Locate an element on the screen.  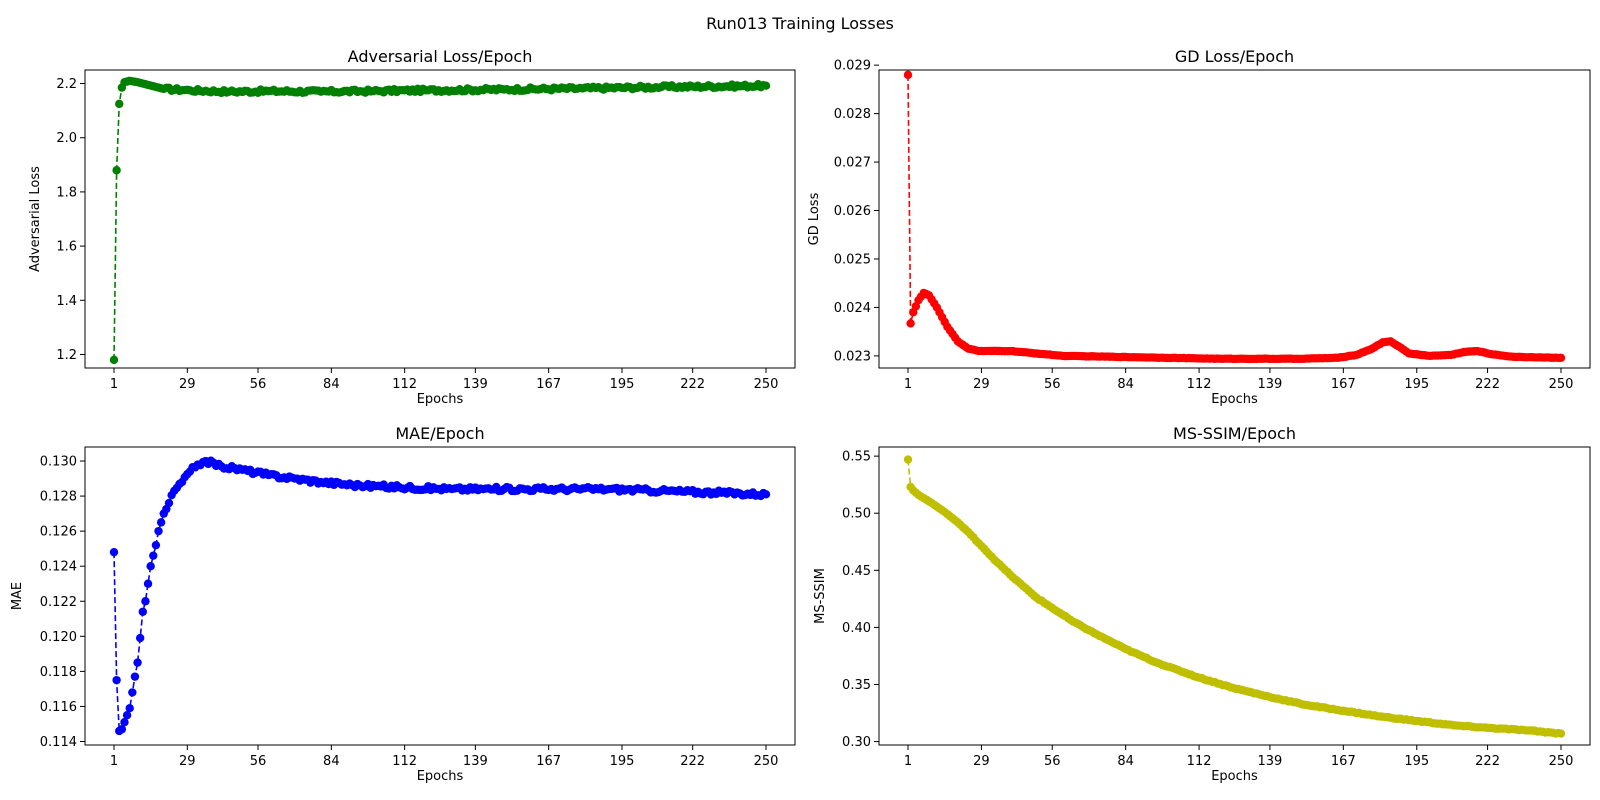
x-axis-label-adv: Epochs is located at coordinates (440, 399).